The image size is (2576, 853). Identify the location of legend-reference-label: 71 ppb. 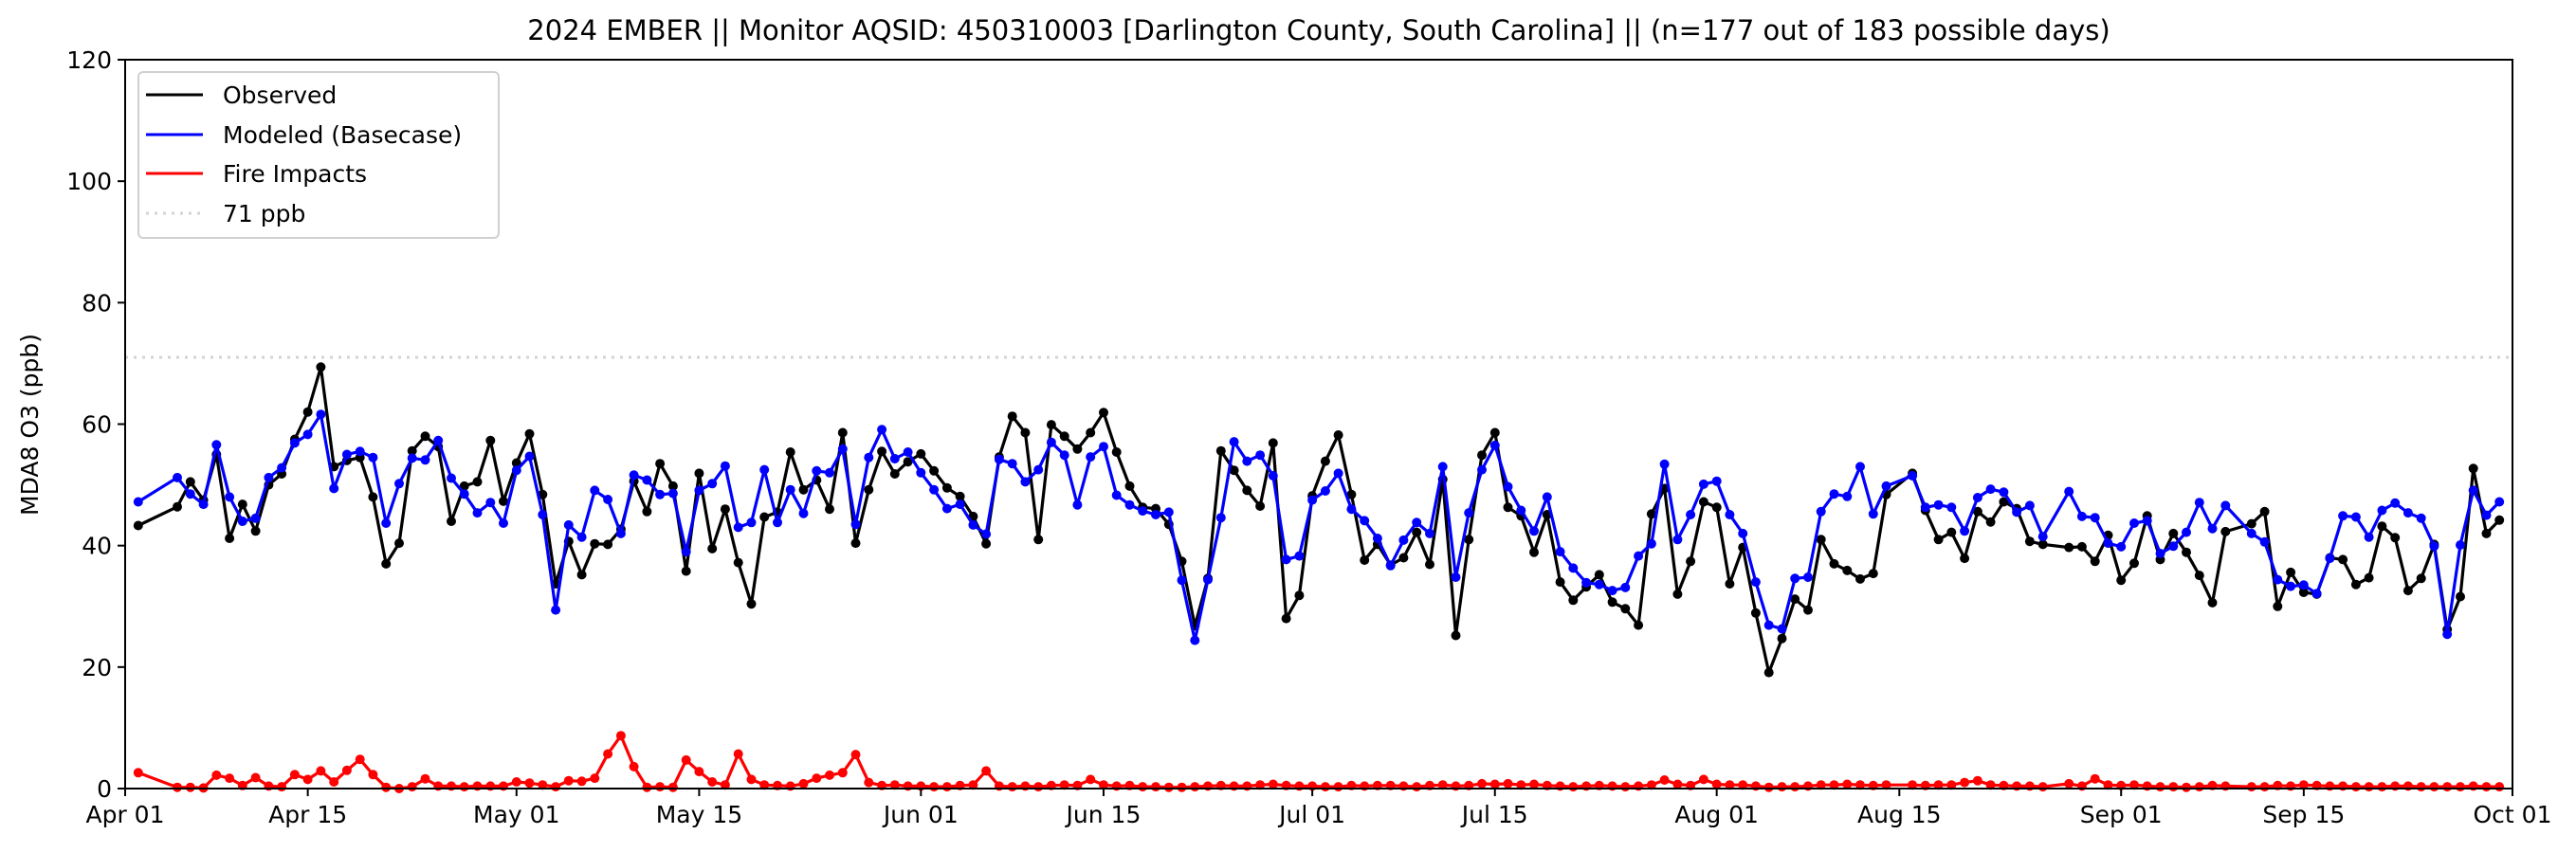
(264, 213).